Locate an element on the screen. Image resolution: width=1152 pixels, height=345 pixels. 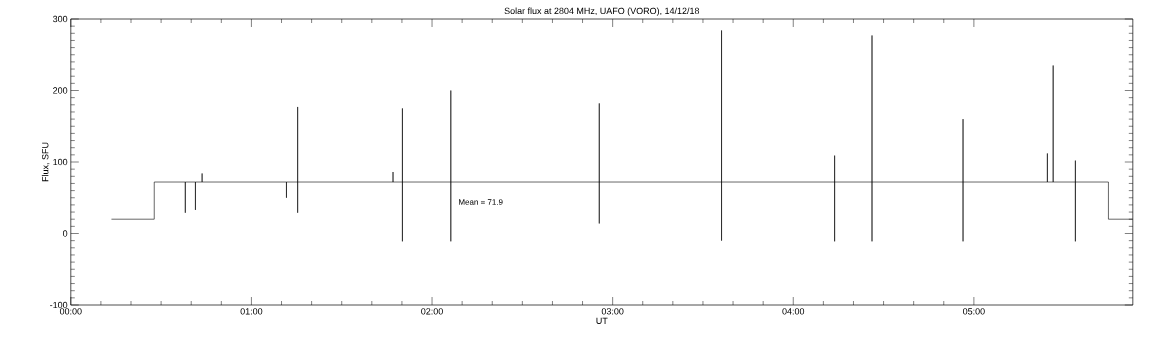
x-axis-title: UT is located at coordinates (602, 320).